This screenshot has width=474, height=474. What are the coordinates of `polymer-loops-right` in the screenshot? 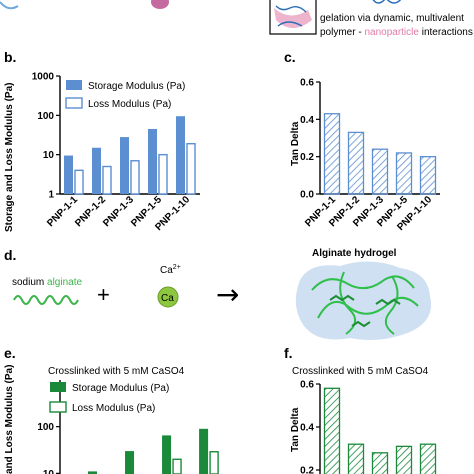 It's located at (387, 2).